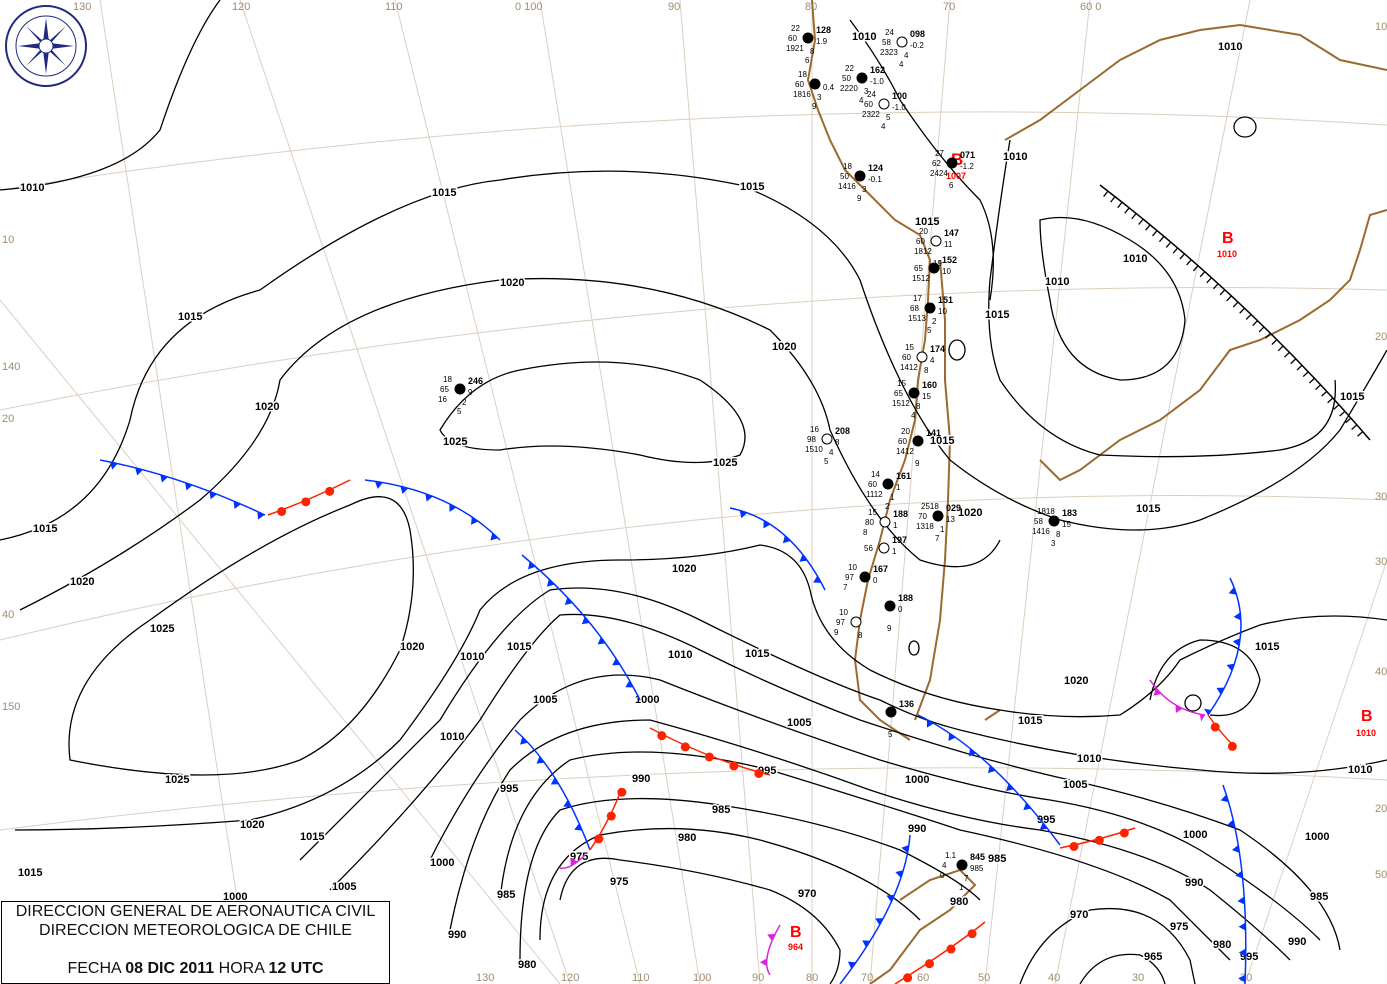 This screenshot has height=984, width=1387. Describe the element at coordinates (773, 950) in the screenshot. I see `occluded-front` at that location.